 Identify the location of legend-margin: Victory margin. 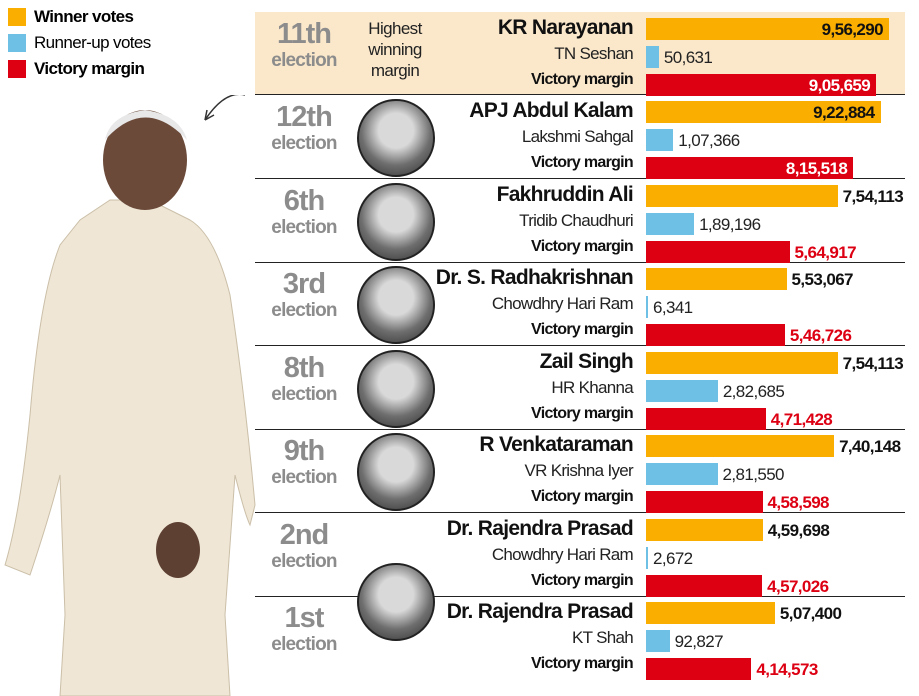
(79, 69).